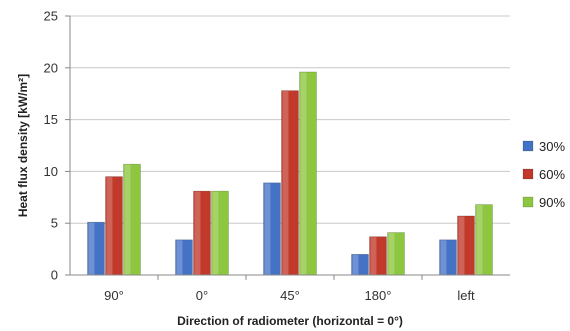  What do you see at coordinates (57, 146) in the screenshot?
I see `y-axis-ticks: 0 5 10 15 20 25` at bounding box center [57, 146].